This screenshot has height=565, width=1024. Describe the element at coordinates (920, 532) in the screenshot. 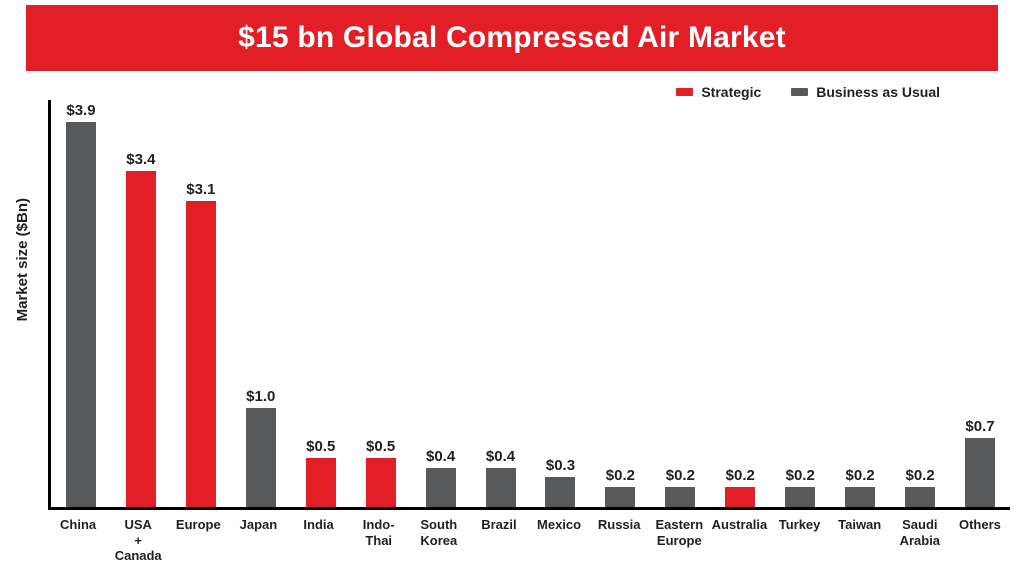

I see `x-axis-category-label: Saudi Arabia` at that location.